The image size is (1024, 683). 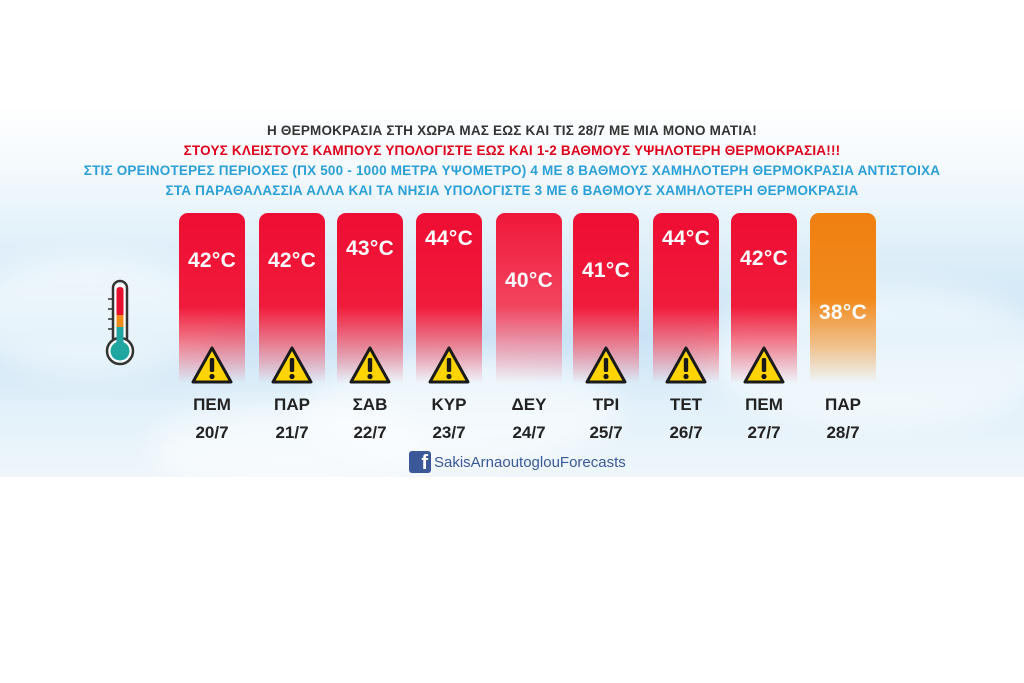 I want to click on thermometer-icon, so click(x=120, y=322).